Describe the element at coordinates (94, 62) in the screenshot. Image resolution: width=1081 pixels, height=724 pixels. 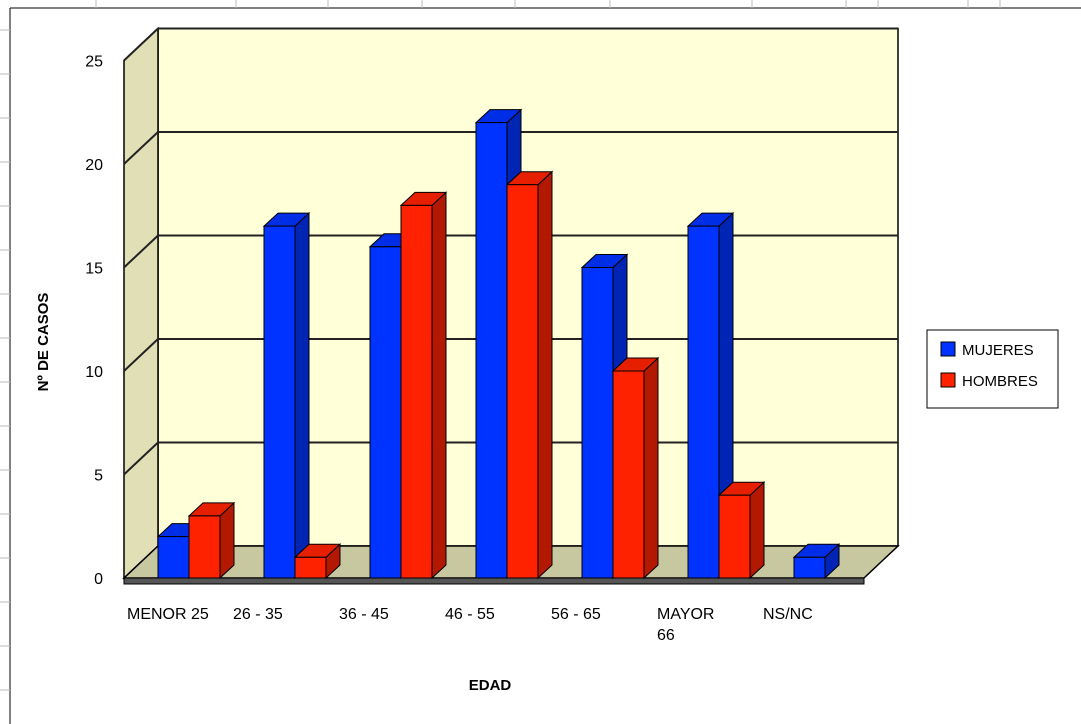
I see `y-tick-label: 25` at that location.